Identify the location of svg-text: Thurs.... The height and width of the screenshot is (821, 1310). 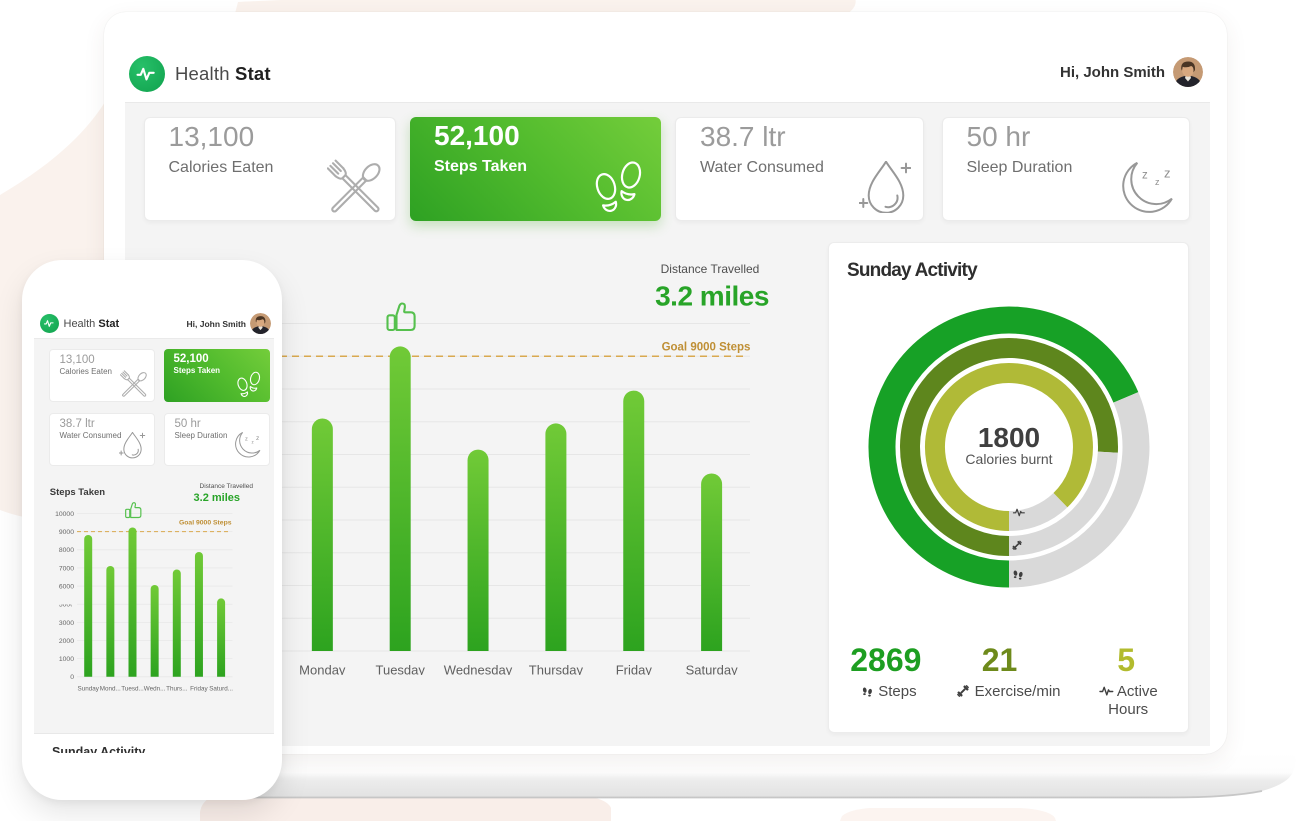
(177, 689).